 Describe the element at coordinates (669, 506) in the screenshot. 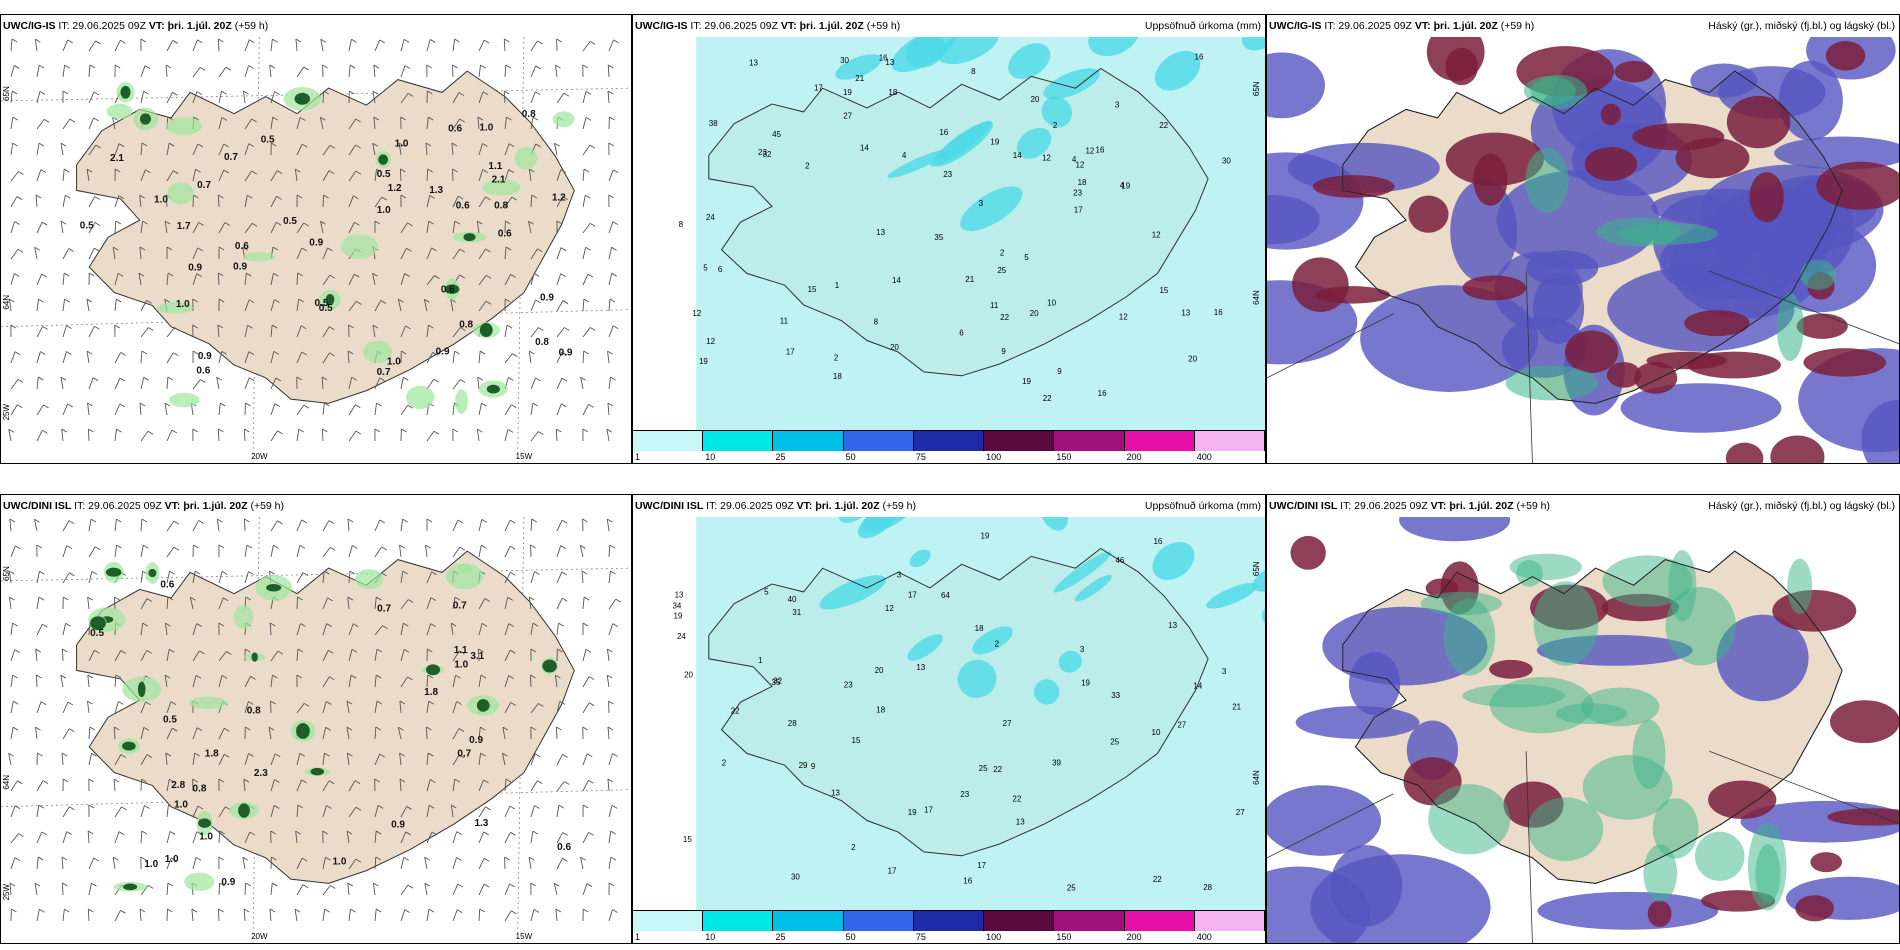

I see `model-name: UWC/DINI ISL` at that location.